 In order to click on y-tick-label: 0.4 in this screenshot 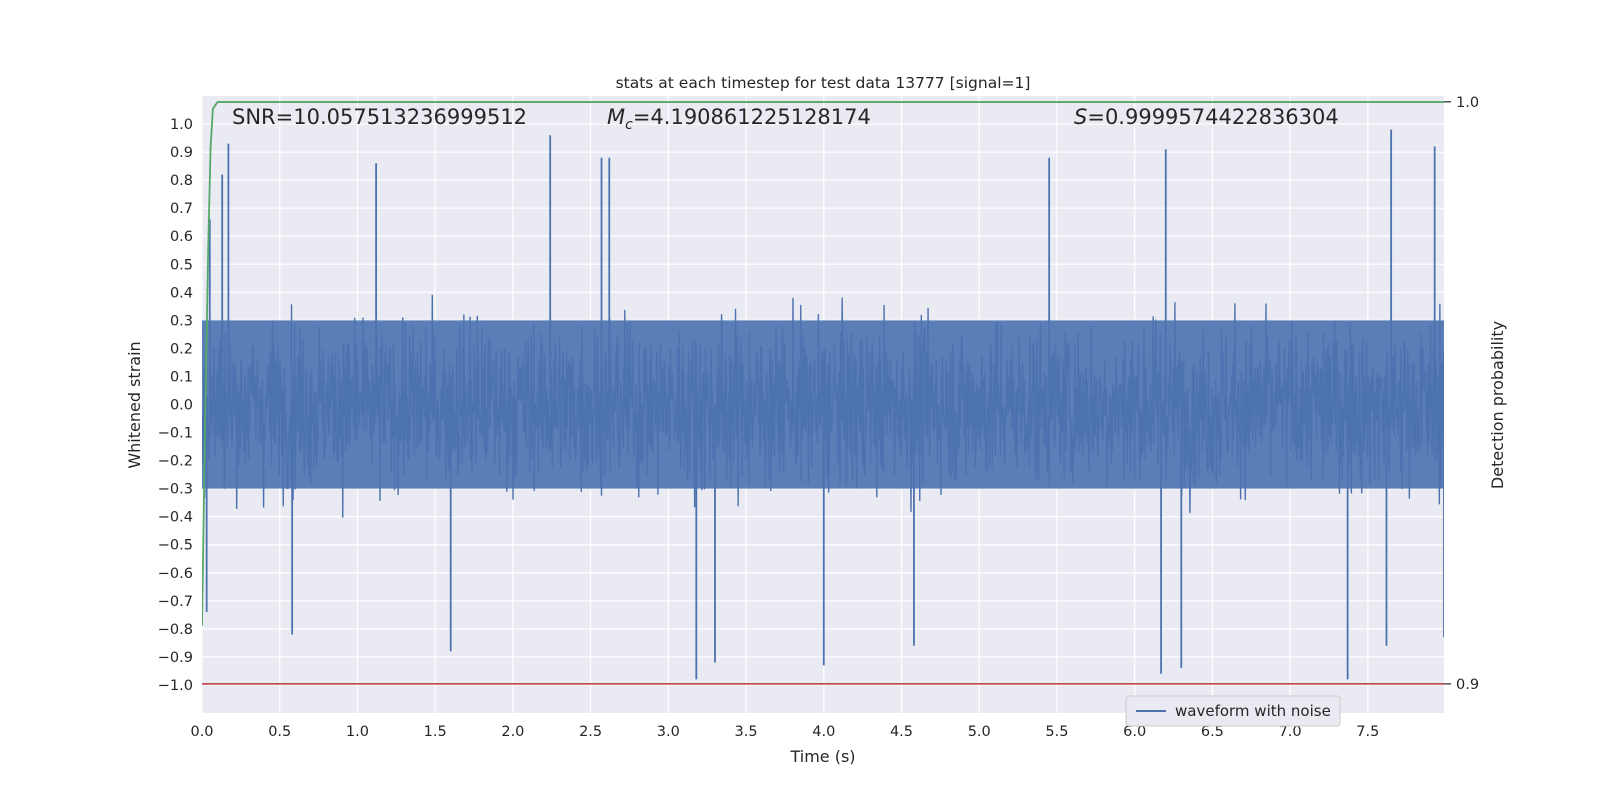, I will do `click(181, 293)`.